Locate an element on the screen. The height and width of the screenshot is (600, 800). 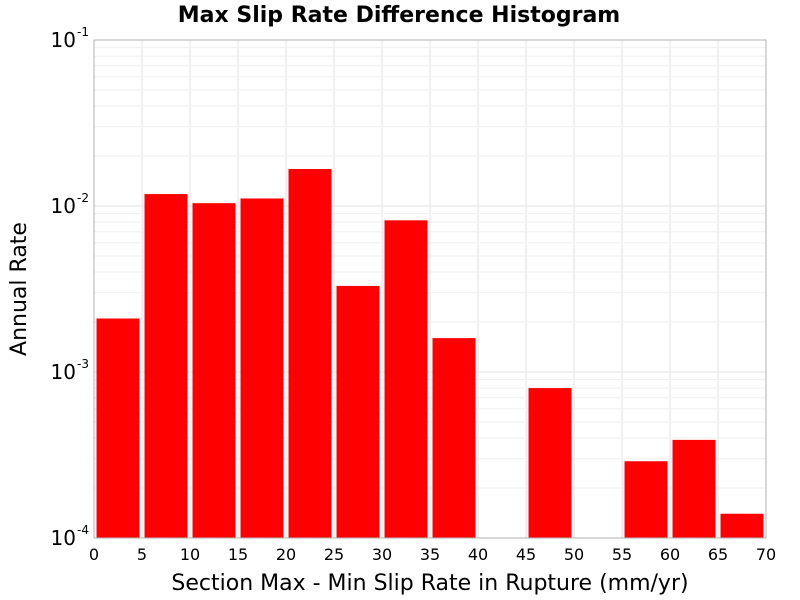
y-tick-label: 10 -2 is located at coordinates (70, 204).